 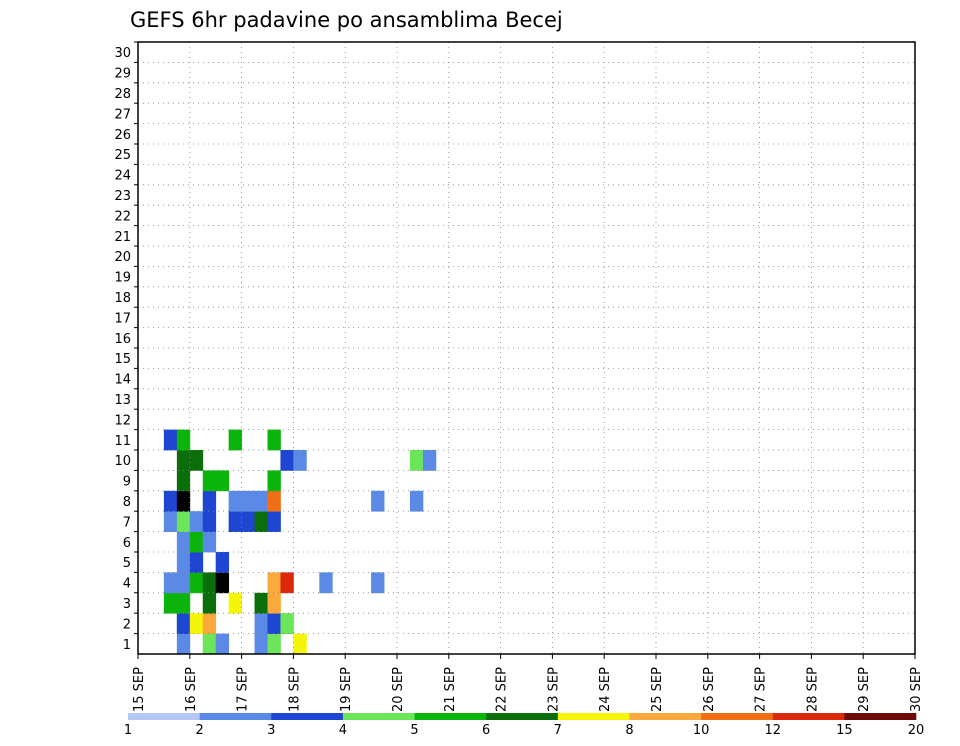 What do you see at coordinates (844, 730) in the screenshot?
I see `legend-level-label: 15` at bounding box center [844, 730].